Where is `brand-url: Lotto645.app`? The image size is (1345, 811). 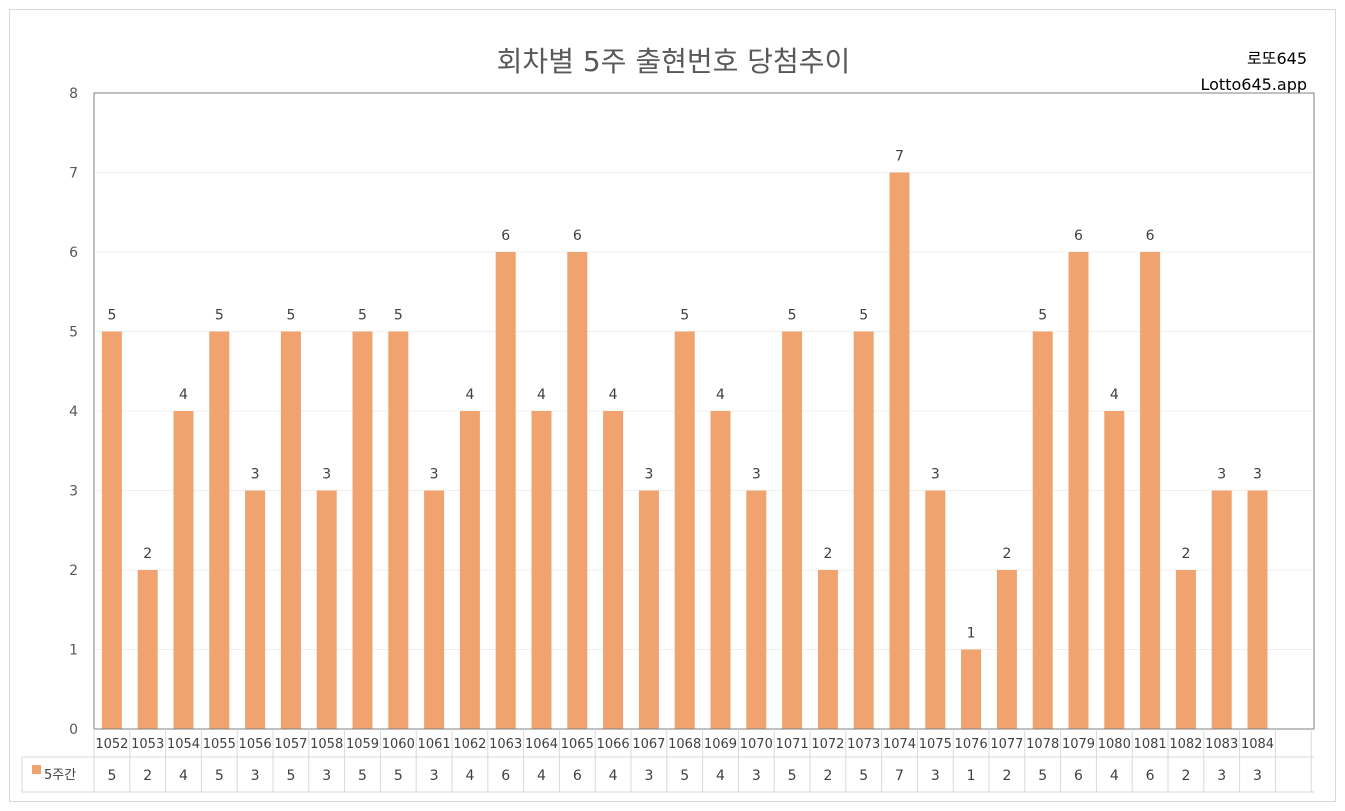
brand-url: Lotto645.app is located at coordinates (1254, 84).